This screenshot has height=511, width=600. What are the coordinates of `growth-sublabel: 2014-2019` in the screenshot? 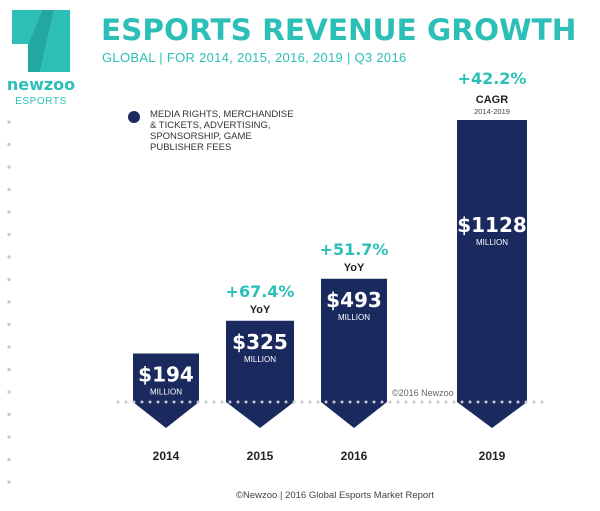 It's located at (492, 111).